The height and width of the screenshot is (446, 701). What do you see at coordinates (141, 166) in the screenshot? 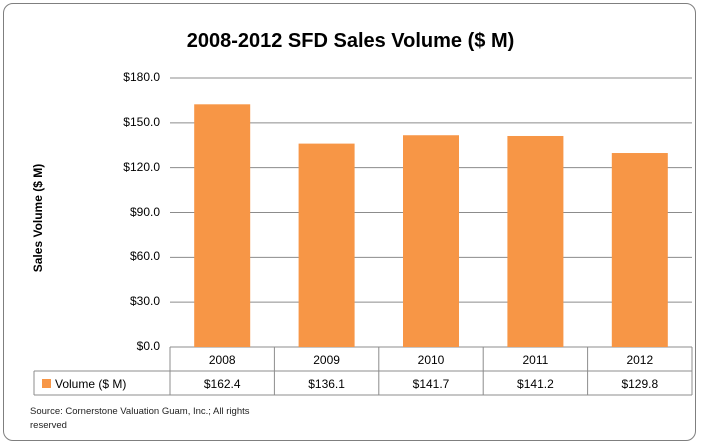
I see `y-tick-label: $120.0` at bounding box center [141, 166].